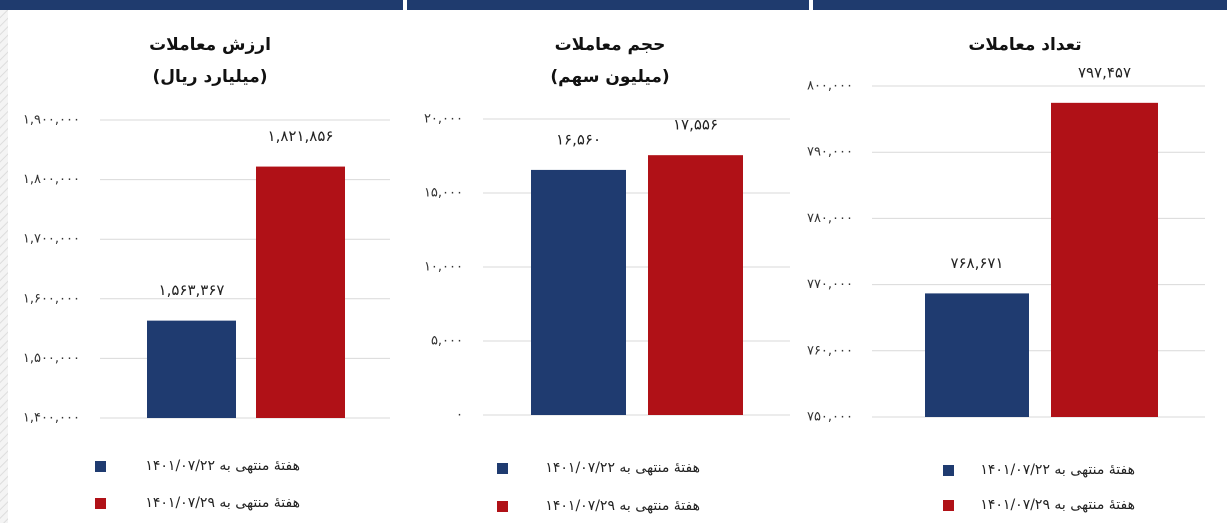 The height and width of the screenshot is (523, 1227). What do you see at coordinates (609, 77) in the screenshot?
I see `chart-subtitle: (میلیون سهم)` at bounding box center [609, 77].